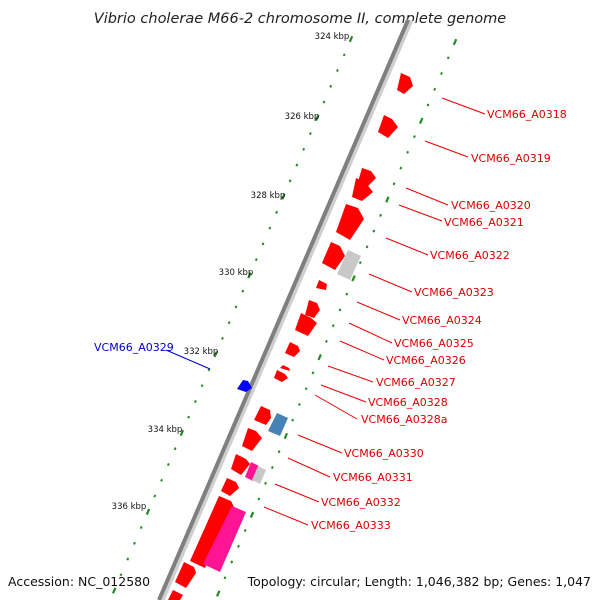 The width and height of the screenshot is (600, 600). Describe the element at coordinates (244, 386) in the screenshot. I see `gene-feature-a0329` at that location.